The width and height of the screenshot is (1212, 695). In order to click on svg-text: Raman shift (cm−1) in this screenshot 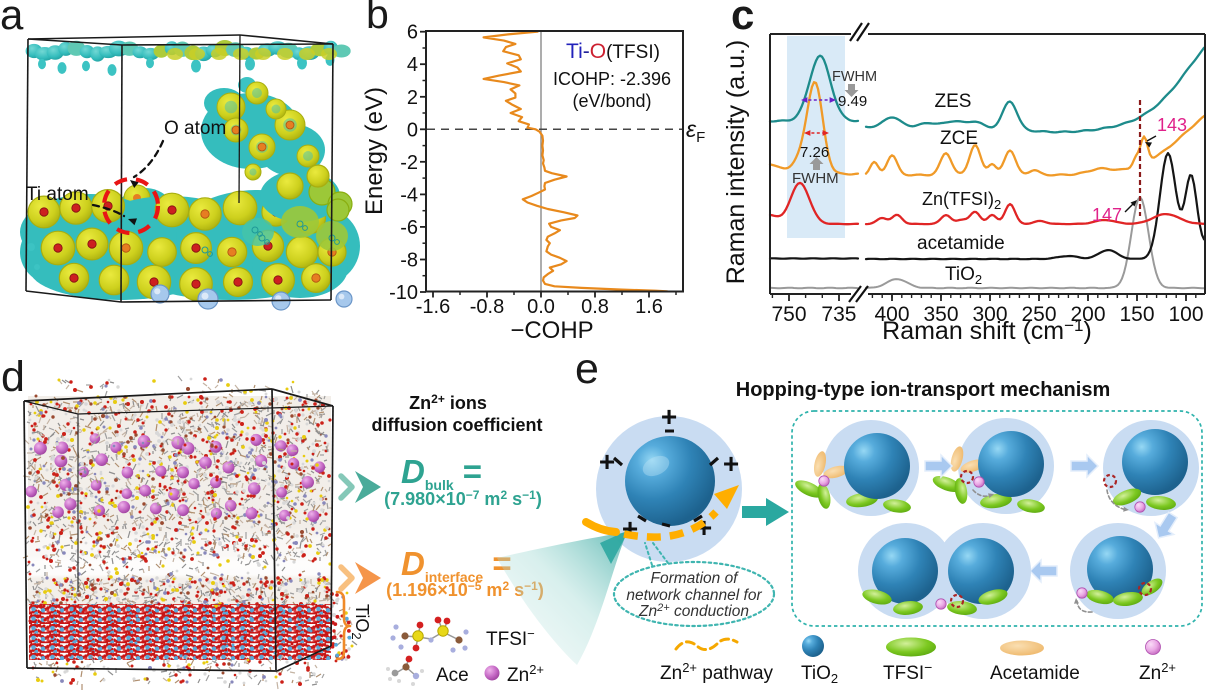, I will do `click(987, 330)`.